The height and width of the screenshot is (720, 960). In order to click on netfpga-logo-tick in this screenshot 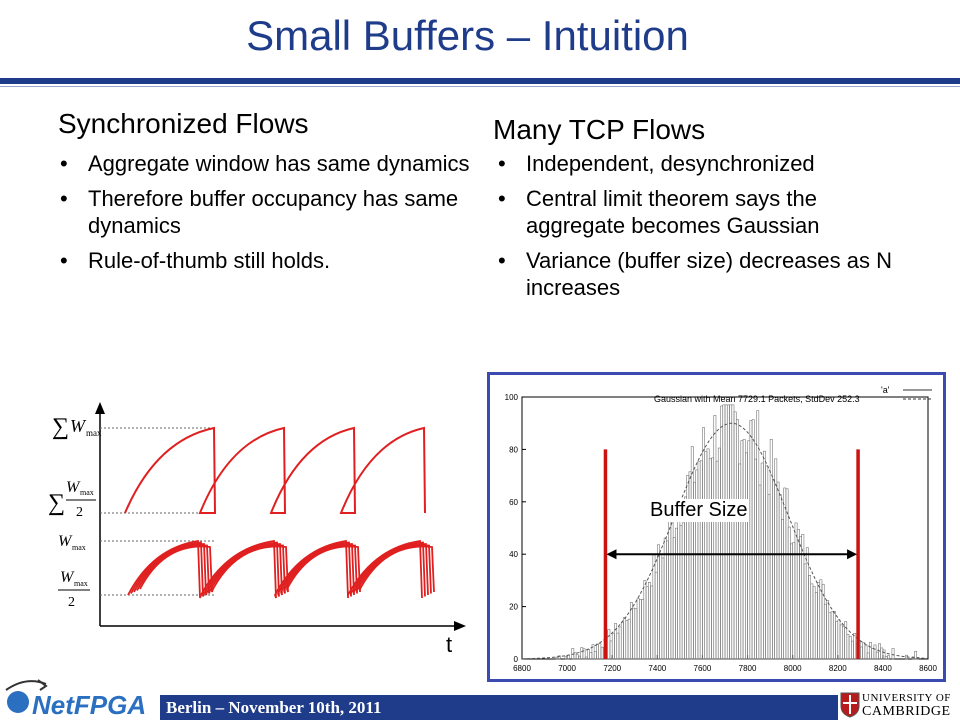, I will do `click(42, 685)`.